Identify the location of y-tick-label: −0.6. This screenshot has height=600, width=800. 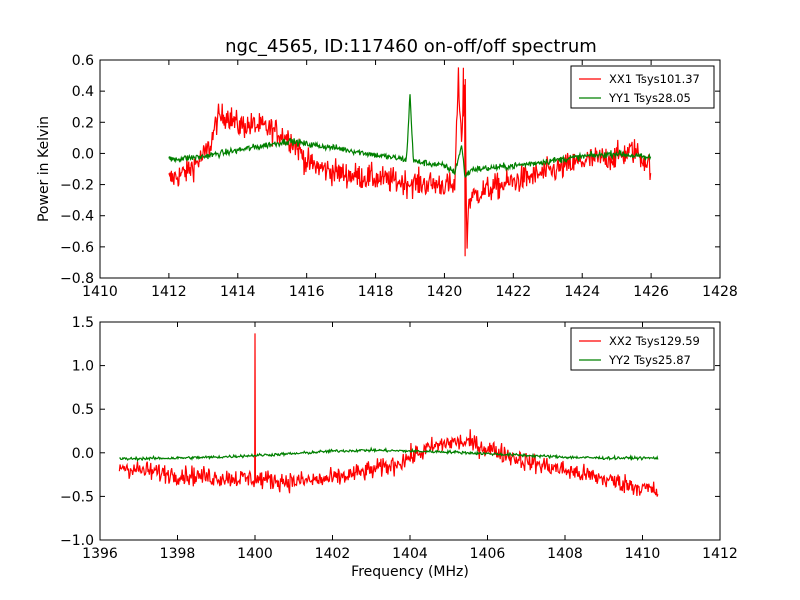
(77, 248).